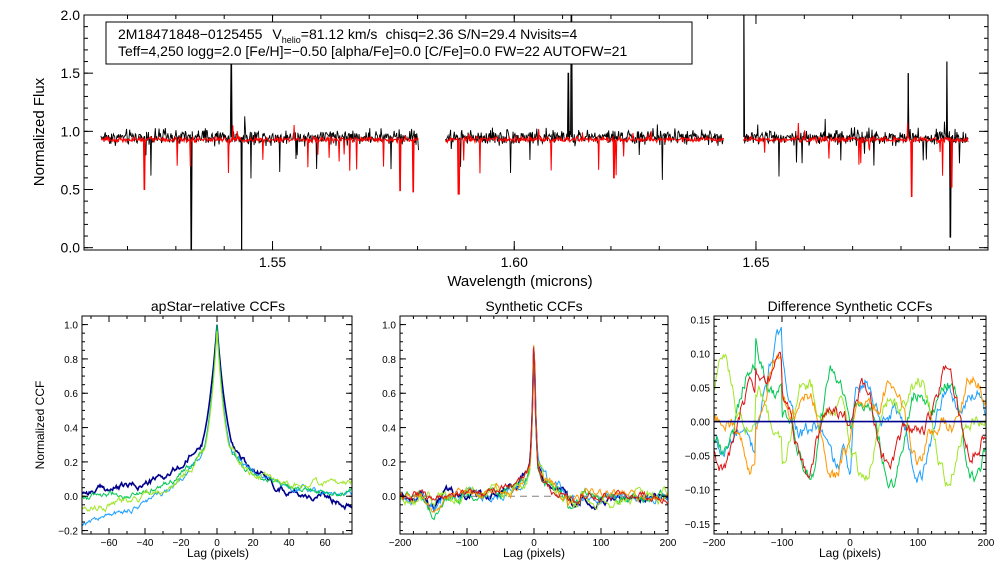 This screenshot has width=1008, height=576. What do you see at coordinates (698, 525) in the screenshot?
I see `y-tick-label: −0.15` at bounding box center [698, 525].